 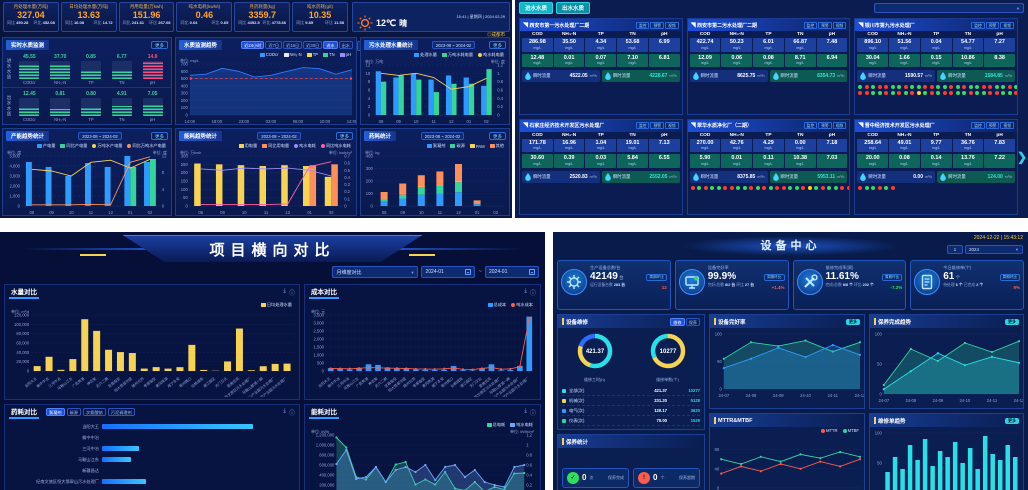 What do you see at coordinates (994, 249) in the screenshot?
I see `year-select: 2024 ▼` at bounding box center [994, 249].